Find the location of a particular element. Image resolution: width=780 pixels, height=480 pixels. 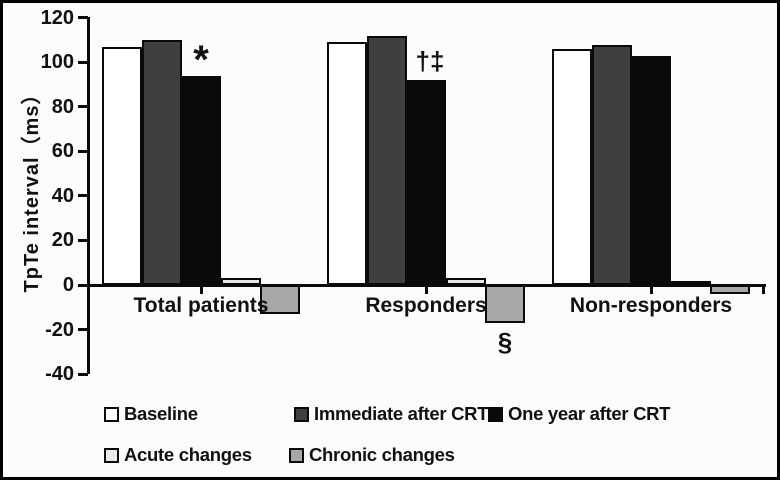

legend-item: Immediate after CRT is located at coordinates (391, 414).